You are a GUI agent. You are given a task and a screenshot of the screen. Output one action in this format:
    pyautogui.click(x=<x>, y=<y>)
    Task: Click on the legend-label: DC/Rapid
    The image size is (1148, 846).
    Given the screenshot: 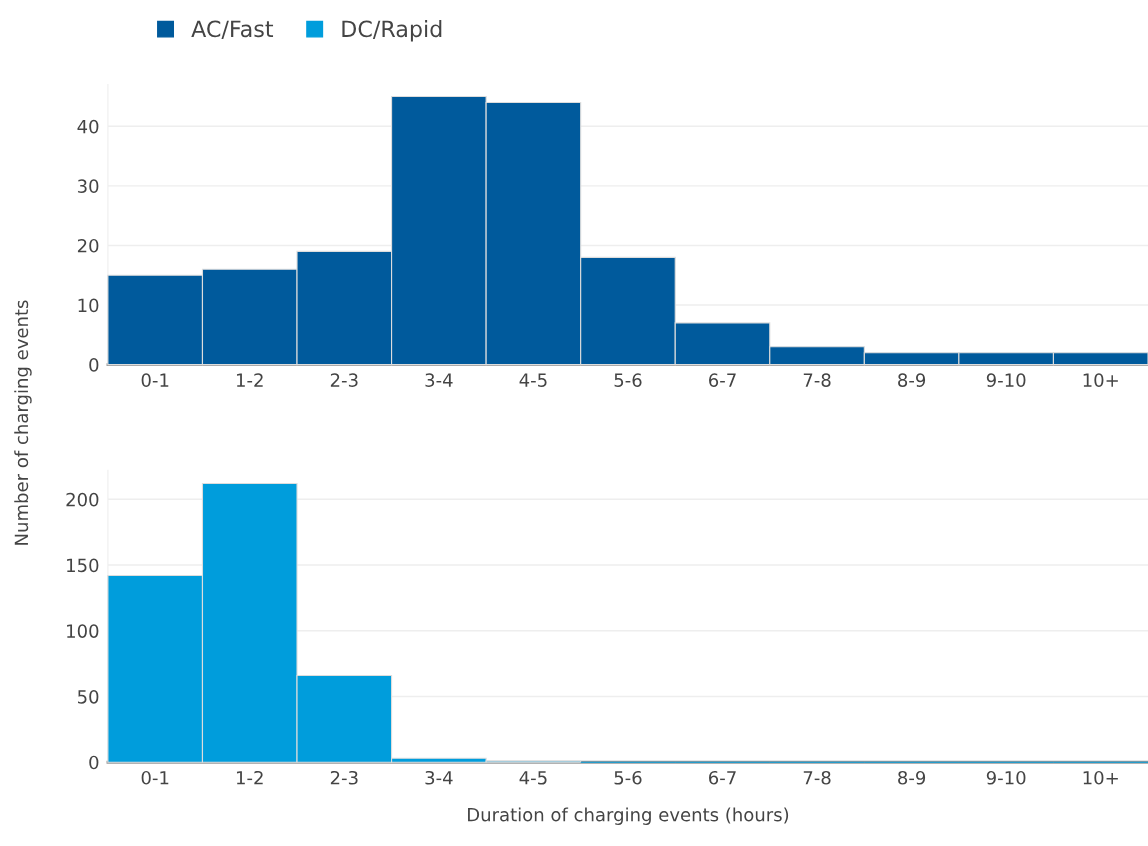 What is the action you would take?
    pyautogui.click(x=392, y=31)
    